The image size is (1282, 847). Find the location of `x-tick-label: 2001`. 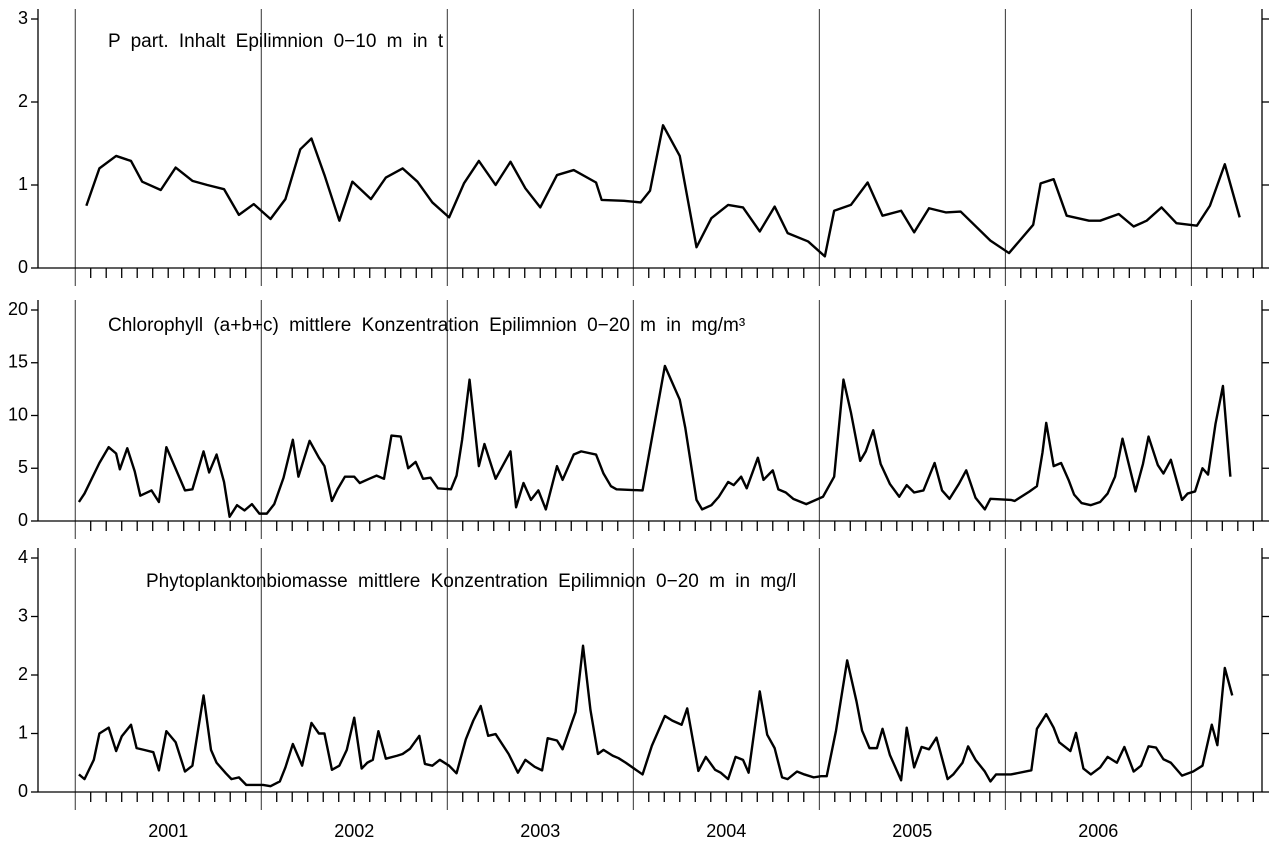

x-tick-label: 2001 is located at coordinates (168, 831).